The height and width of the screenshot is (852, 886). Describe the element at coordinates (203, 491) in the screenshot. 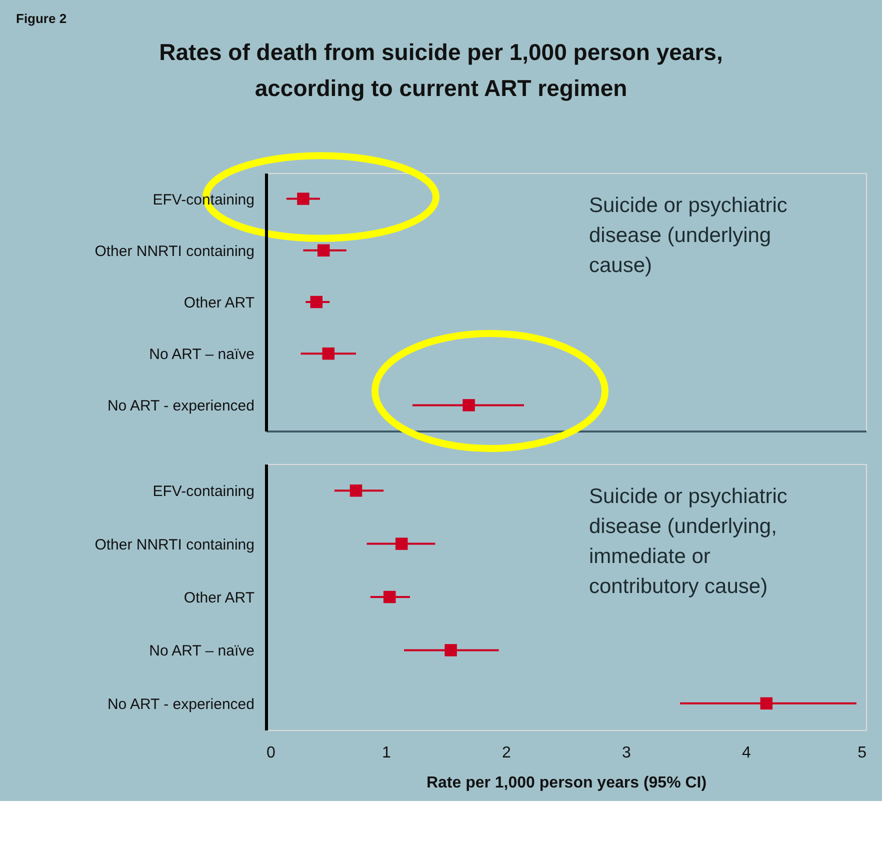

I see `y-tick-label: EFV-containing` at that location.